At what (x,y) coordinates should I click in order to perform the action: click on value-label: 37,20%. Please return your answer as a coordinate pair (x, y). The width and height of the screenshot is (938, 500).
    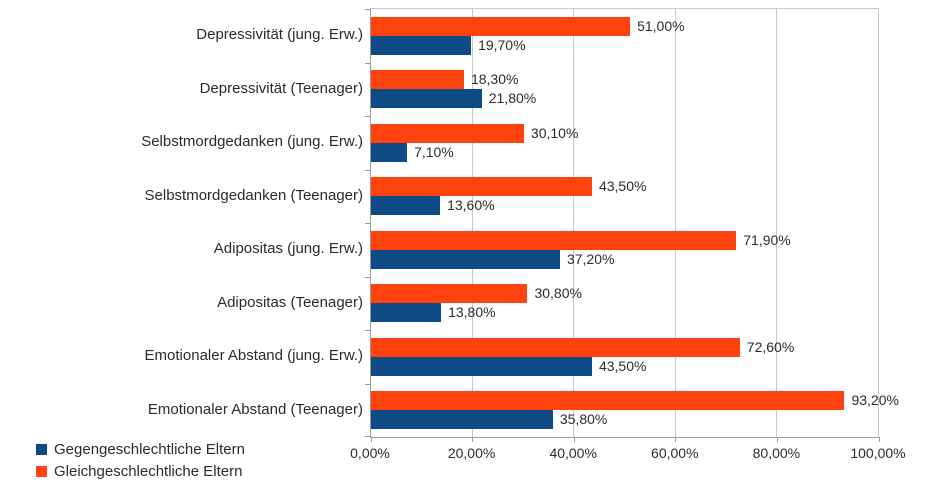
    Looking at the image, I should click on (590, 258).